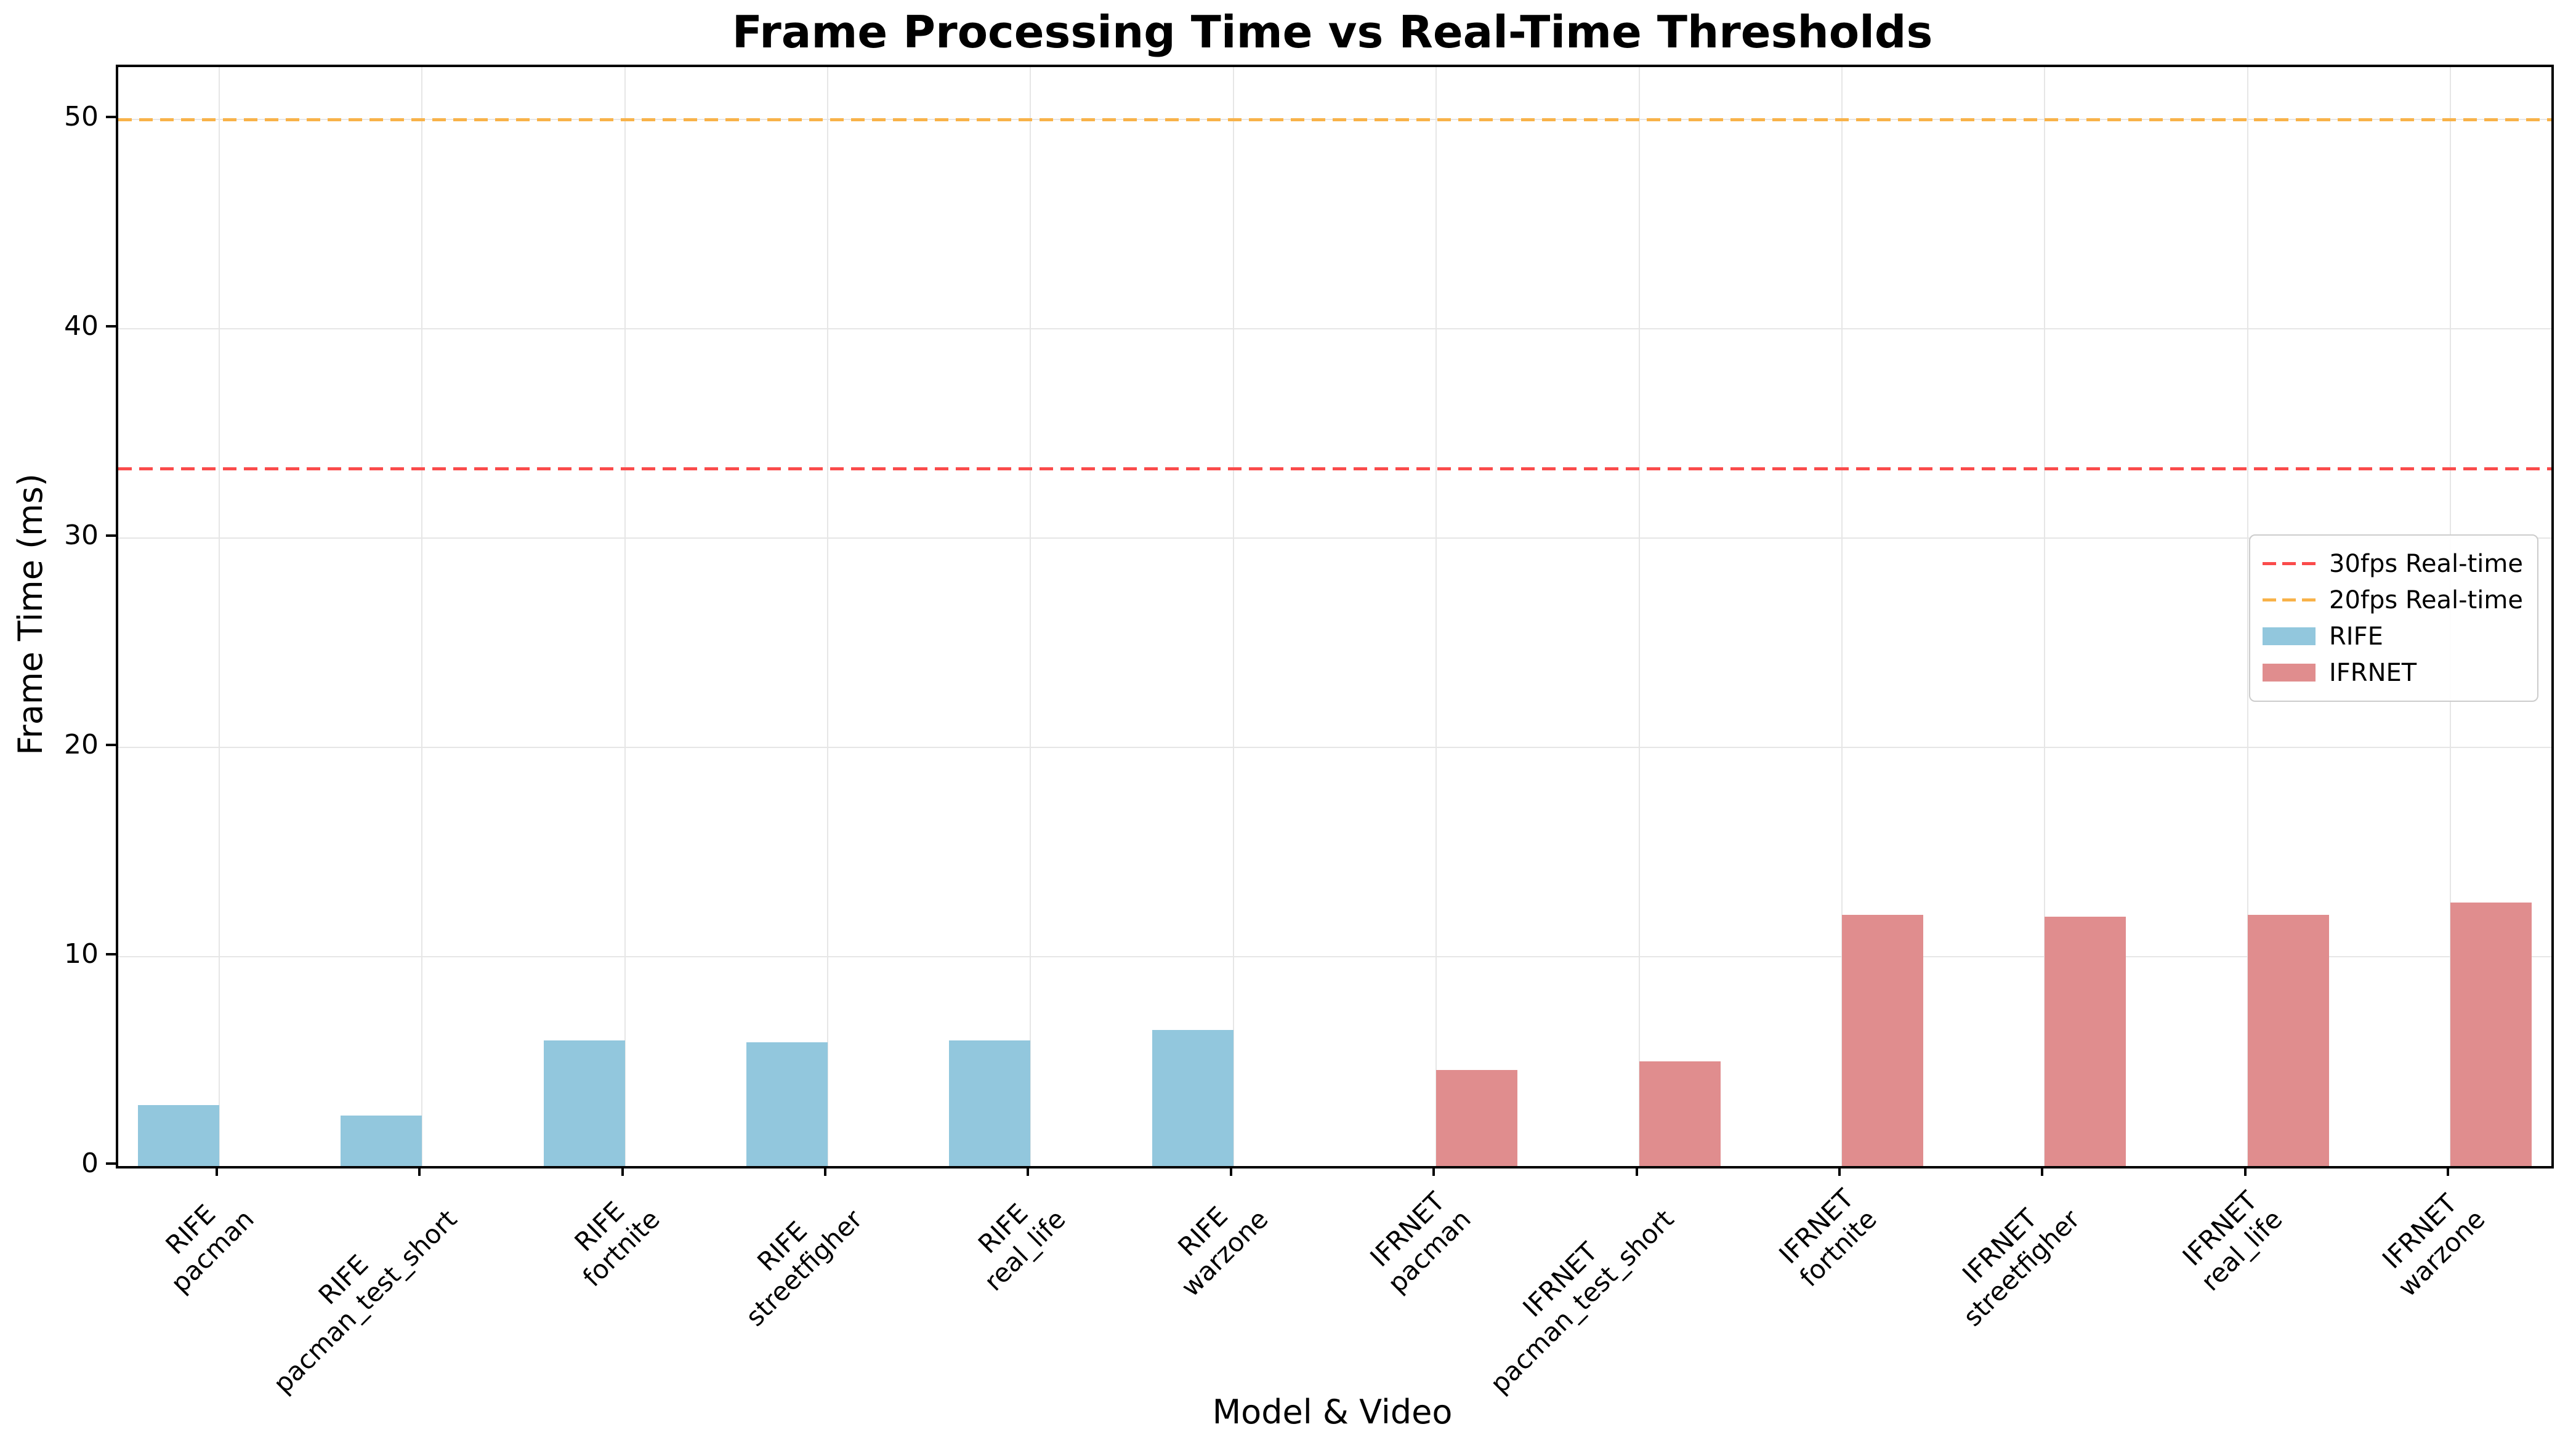  Describe the element at coordinates (90, 1163) in the screenshot. I see `y-tick-label: 0` at that location.